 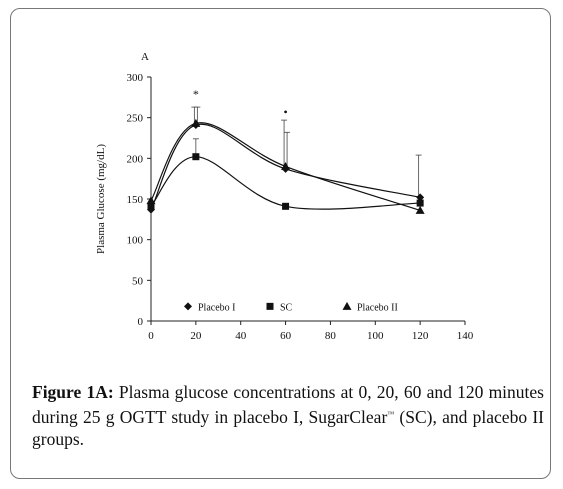 I want to click on trademark-symbol: ™, so click(x=391, y=414).